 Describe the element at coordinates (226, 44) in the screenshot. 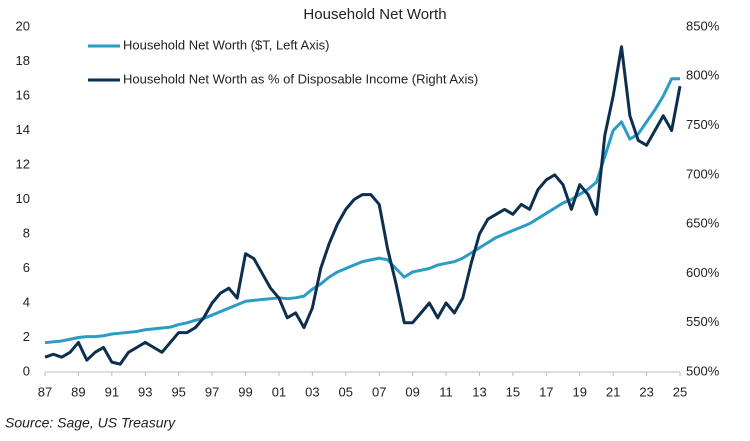

I see `legend-label: Household Net Worth ($T, Left Axis)` at that location.